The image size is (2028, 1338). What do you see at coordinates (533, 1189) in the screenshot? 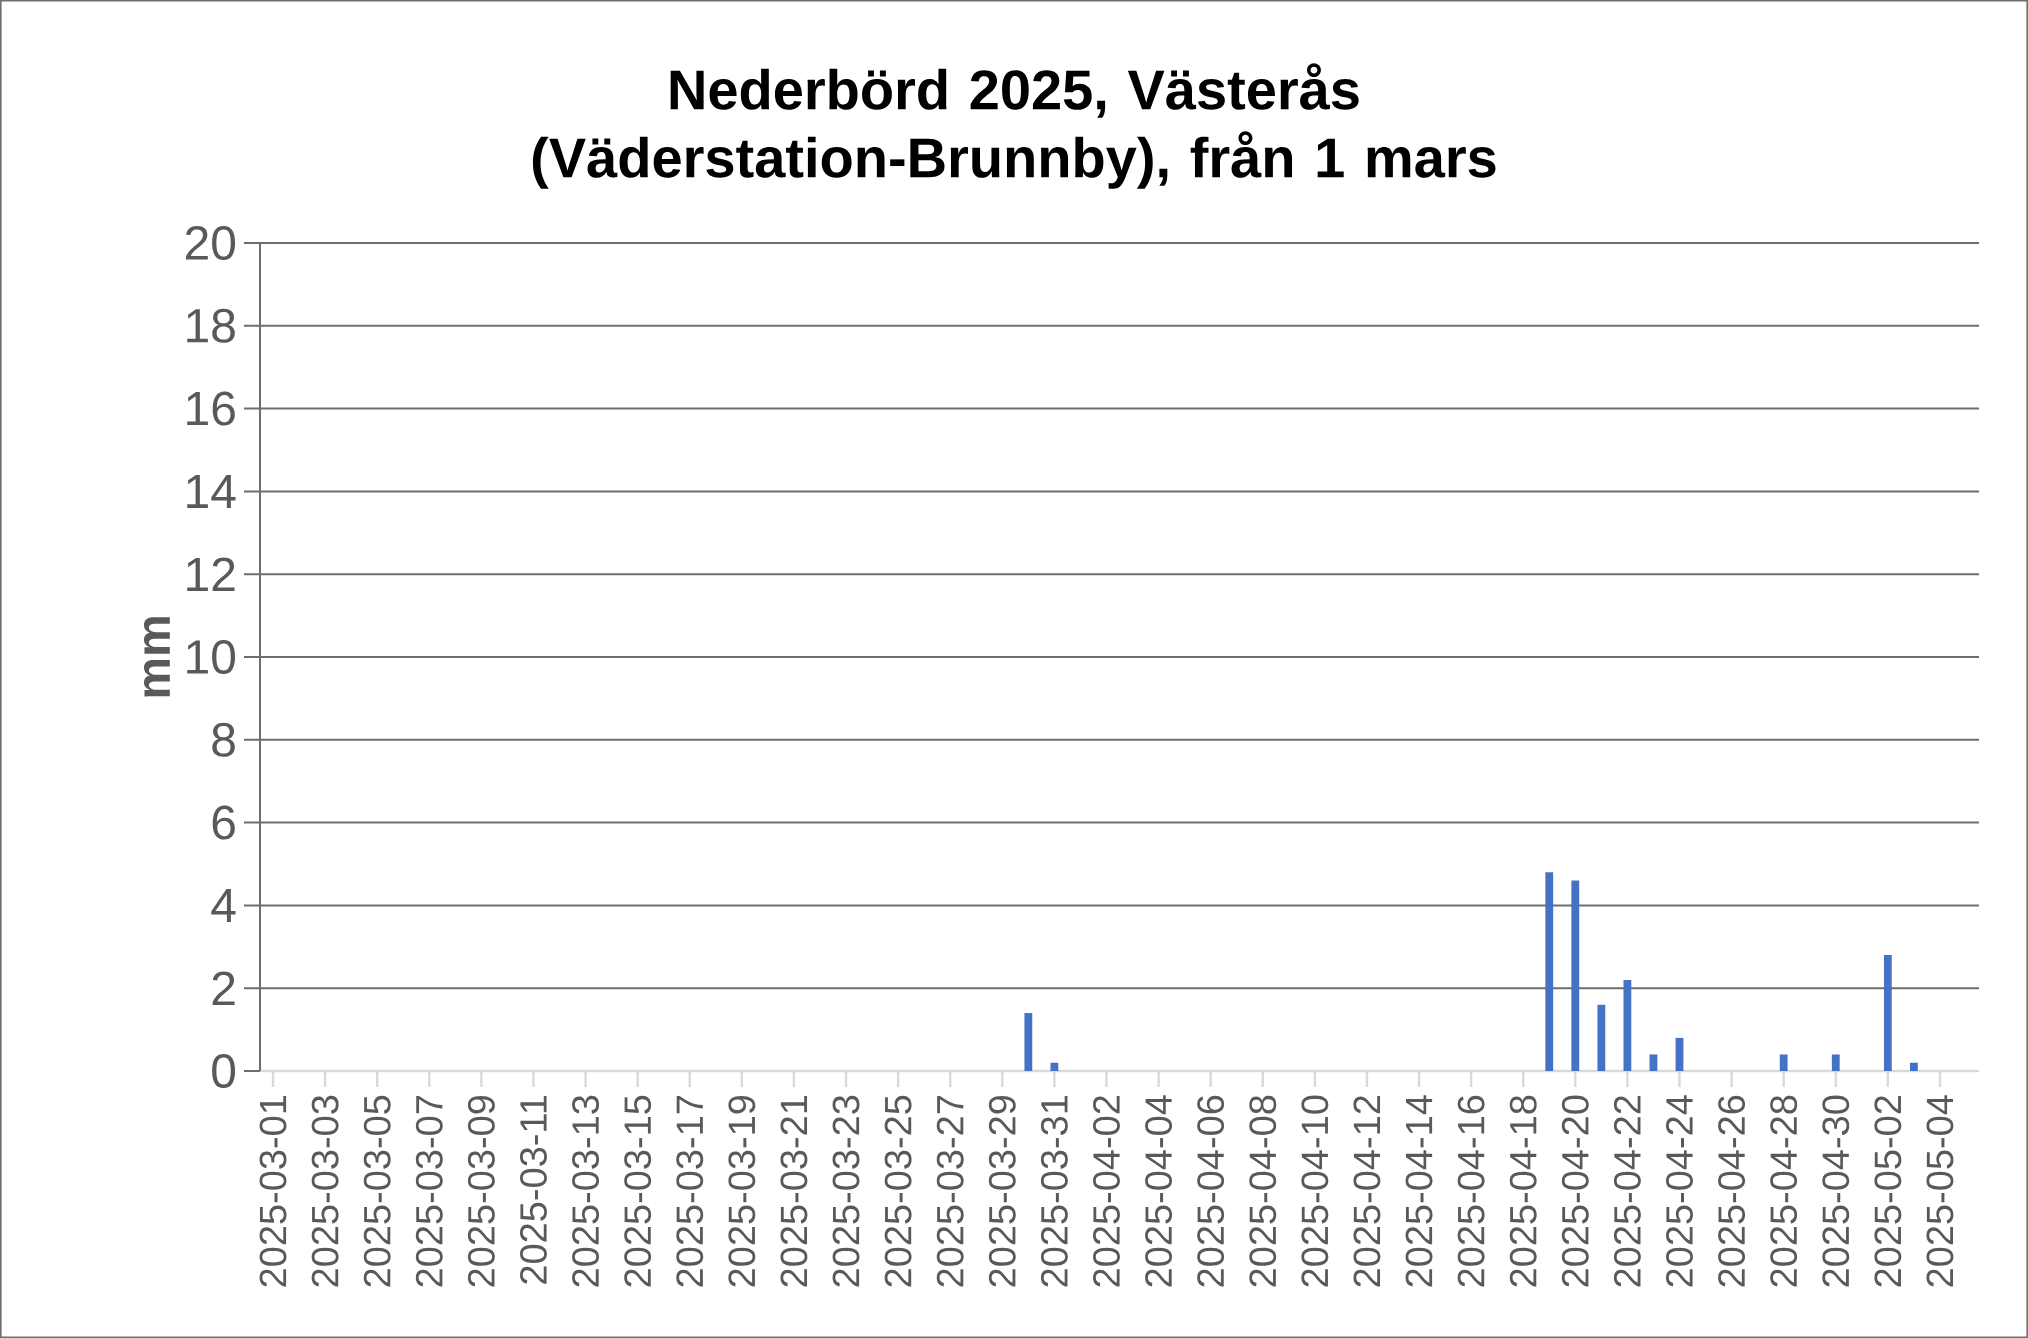
I see `x-tick-label: 2025-03-11` at bounding box center [533, 1189].